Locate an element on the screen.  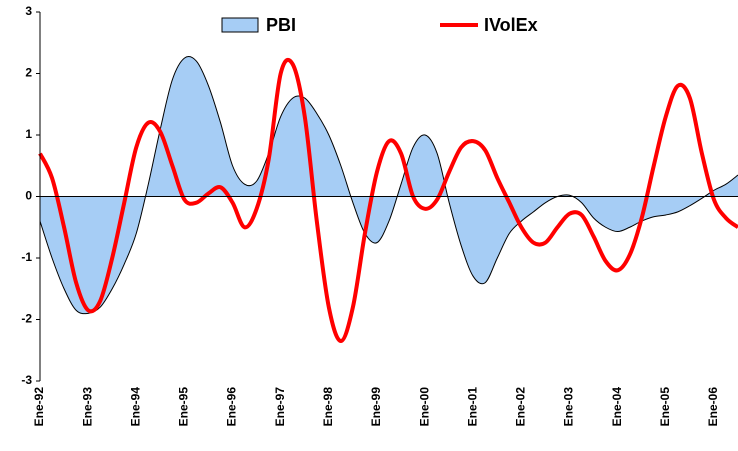
x-tick-label: Ene-97 is located at coordinates (280, 407).